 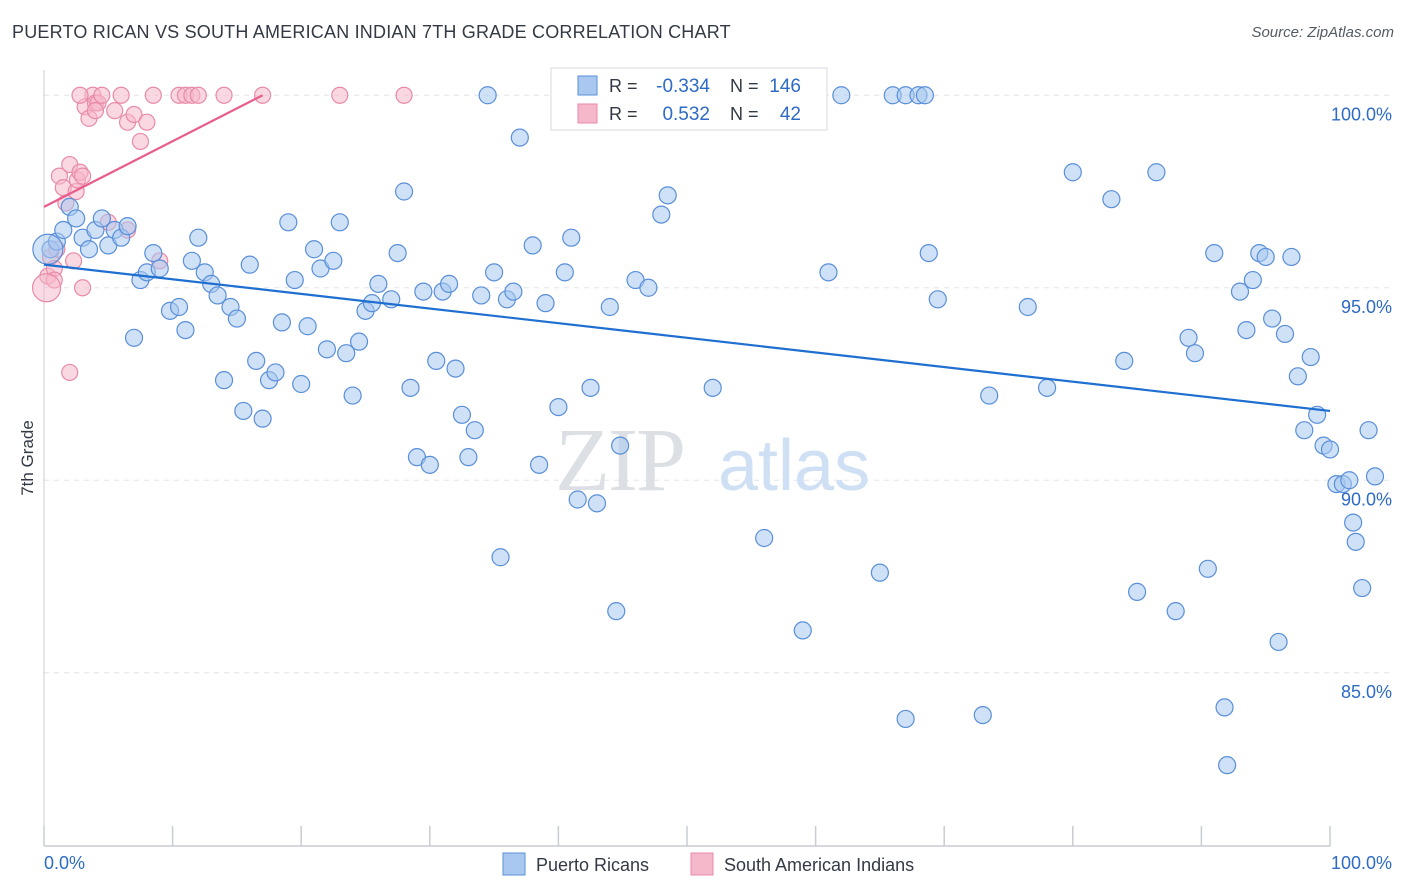 What do you see at coordinates (64, 863) in the screenshot?
I see `x-tick-label-min: 0.0%` at bounding box center [64, 863].